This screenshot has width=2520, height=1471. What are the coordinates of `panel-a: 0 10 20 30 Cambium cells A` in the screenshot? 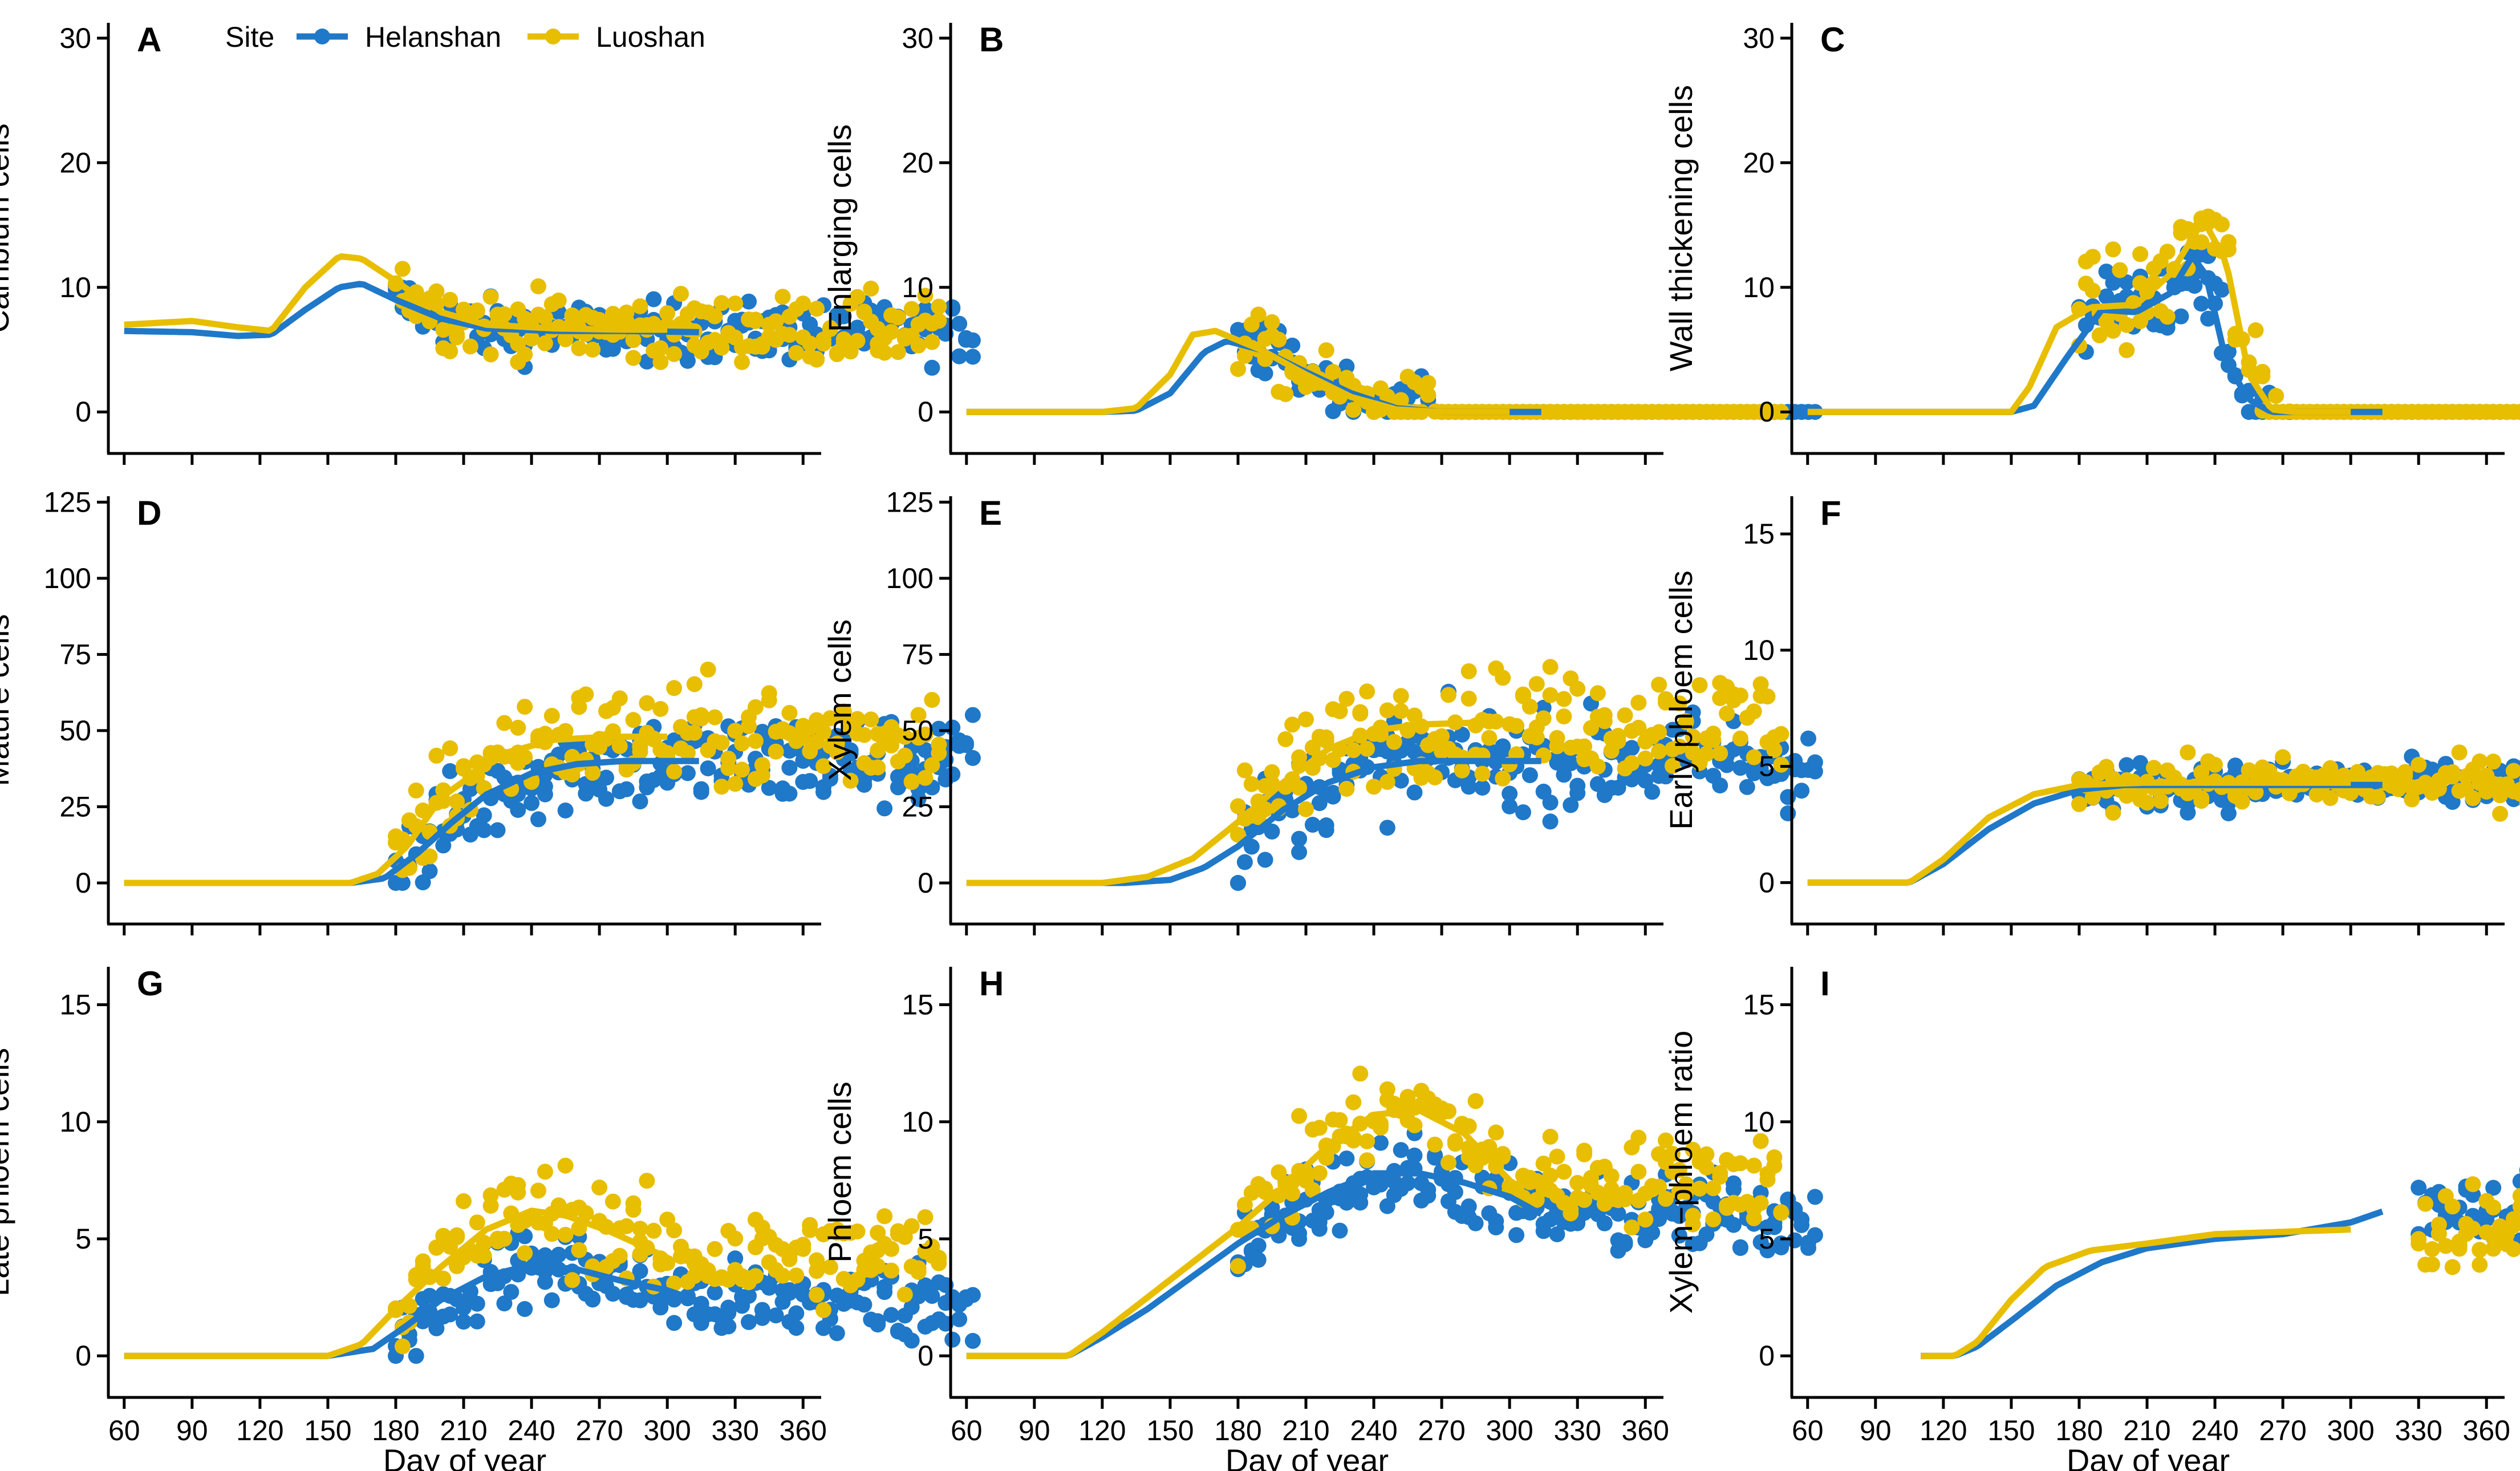 It's located at (490, 243).